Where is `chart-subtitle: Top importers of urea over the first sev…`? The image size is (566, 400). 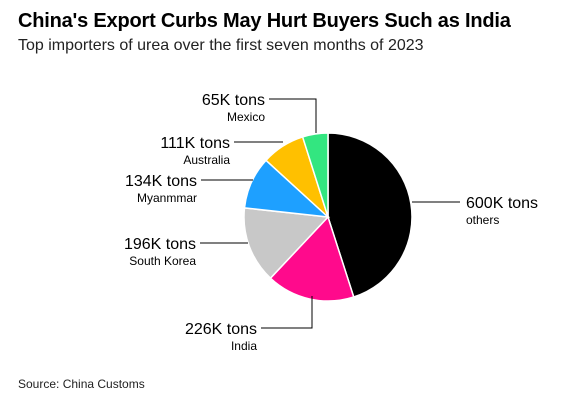 chart-subtitle: Top importers of urea over the first sev… is located at coordinates (221, 45).